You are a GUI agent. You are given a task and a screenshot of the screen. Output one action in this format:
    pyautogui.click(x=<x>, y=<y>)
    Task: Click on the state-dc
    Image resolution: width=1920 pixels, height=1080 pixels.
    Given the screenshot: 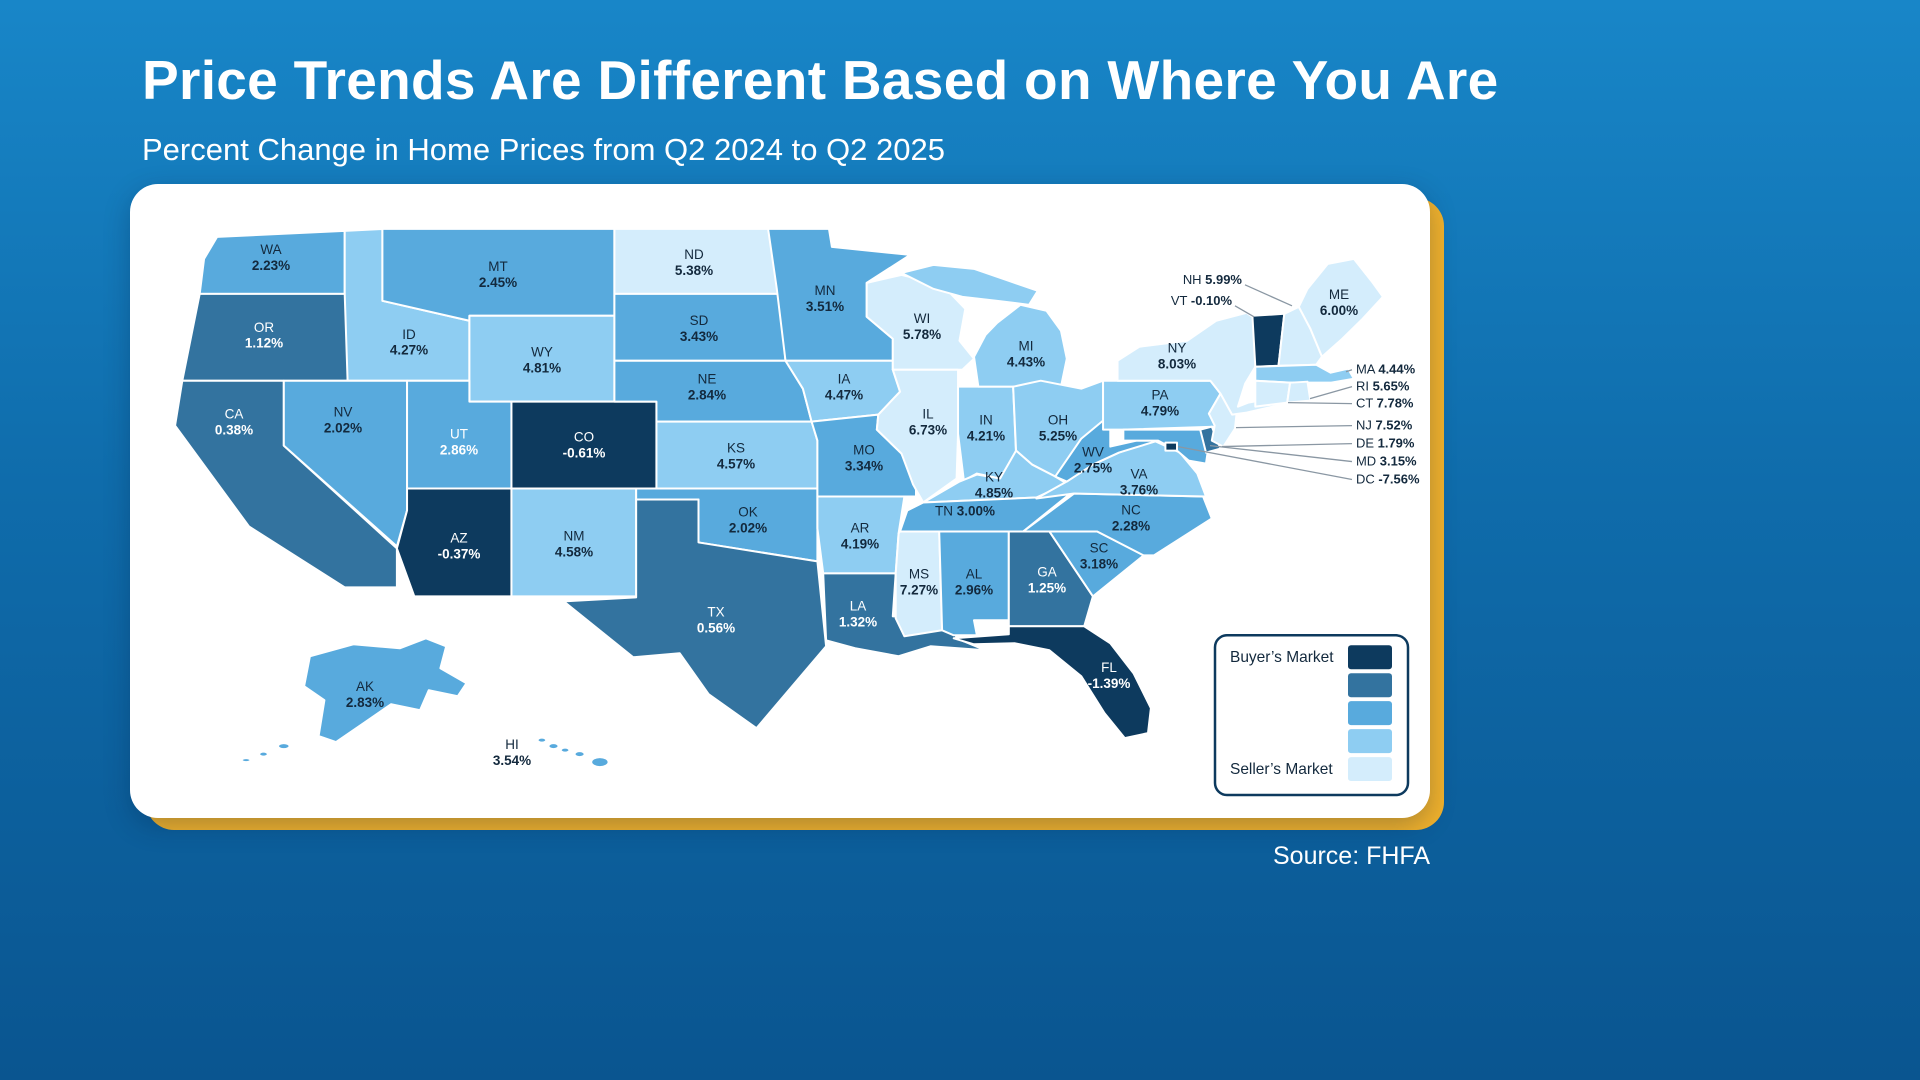 What is the action you would take?
    pyautogui.click(x=1171, y=447)
    